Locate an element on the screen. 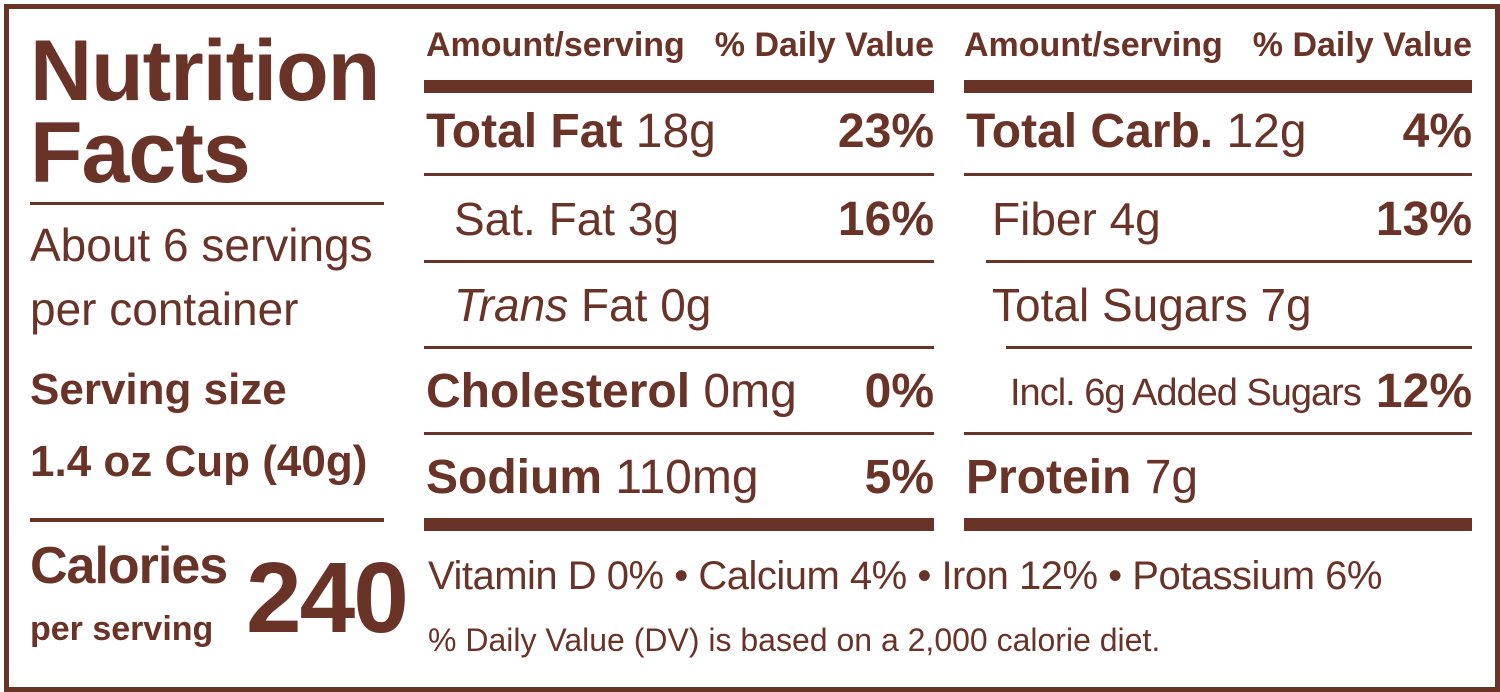 This screenshot has width=1500, height=692. trans-italic: Trans is located at coordinates (511, 305).